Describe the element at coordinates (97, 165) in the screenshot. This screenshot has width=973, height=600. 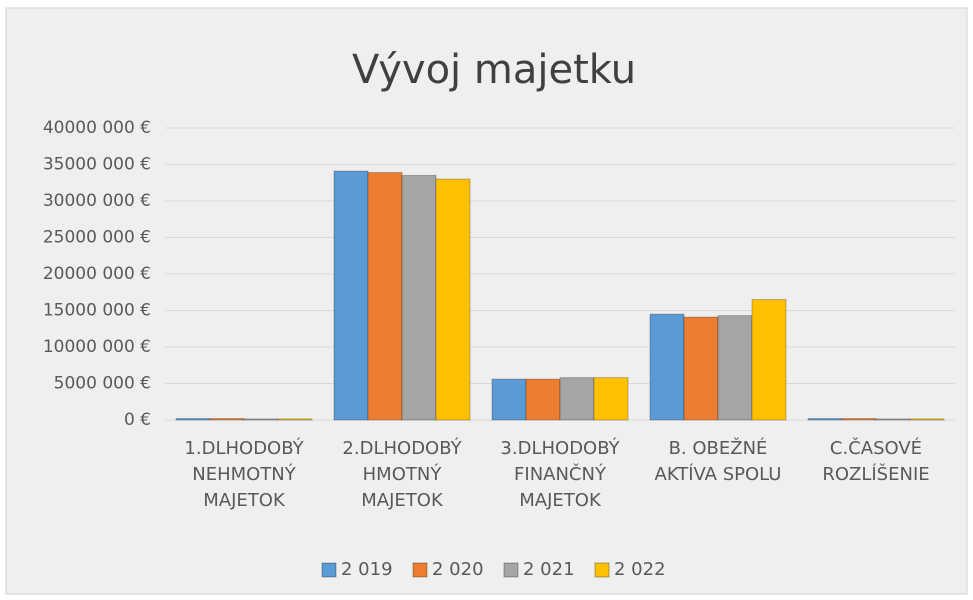
I see `y-tick-label: 35000 000 €` at that location.